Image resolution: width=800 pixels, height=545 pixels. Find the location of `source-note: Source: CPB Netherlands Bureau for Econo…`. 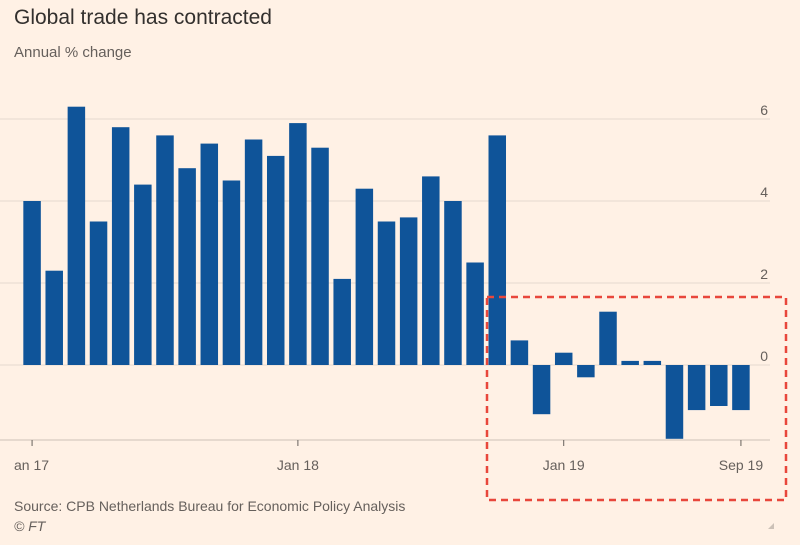

source-note: Source: CPB Netherlands Bureau for Econo… is located at coordinates (210, 506).